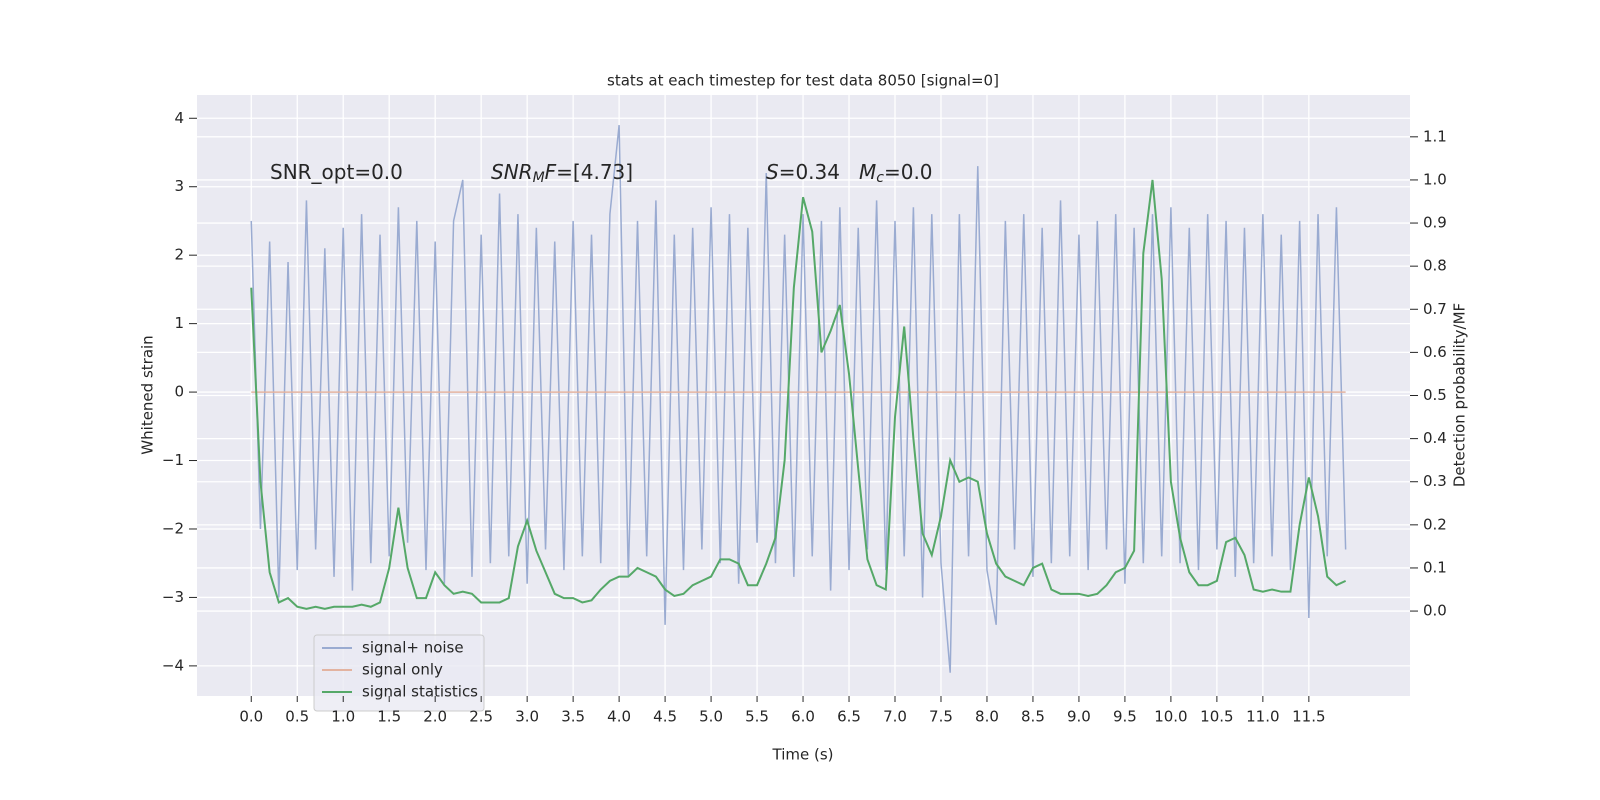 The width and height of the screenshot is (1600, 800). I want to click on y-tick-label: −3, so click(173, 597).